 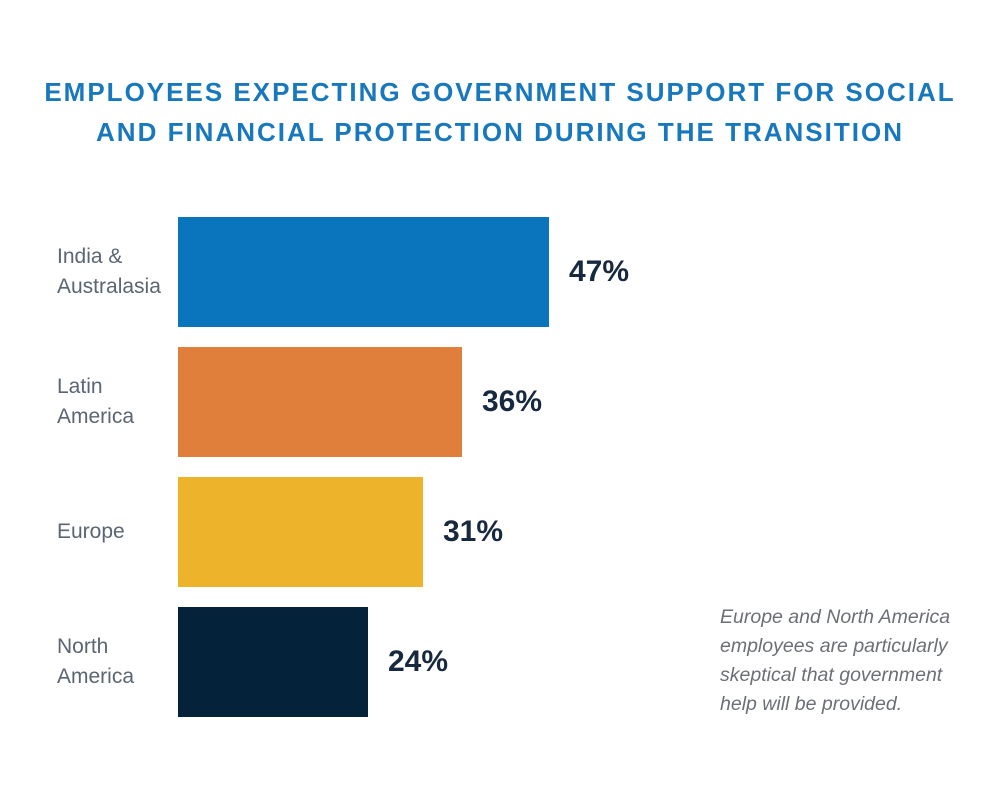 I want to click on value-label: 31%, so click(x=473, y=531).